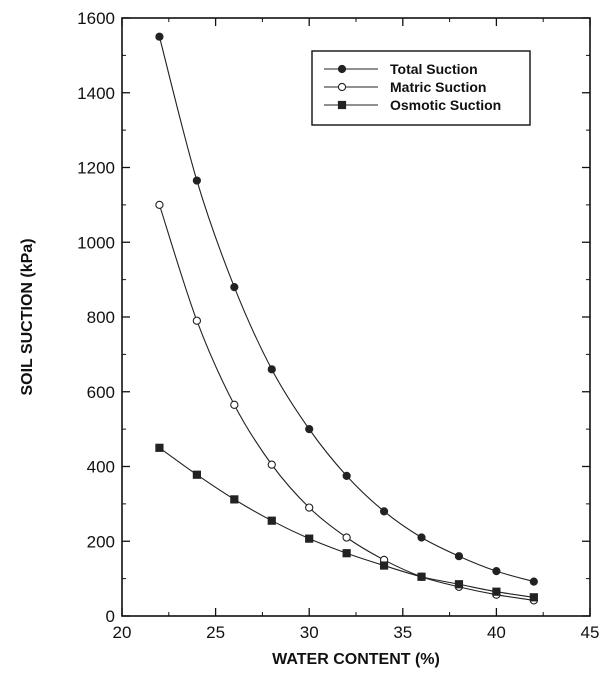 The width and height of the screenshot is (602, 674). I want to click on x-tick-label: 20, so click(122, 632).